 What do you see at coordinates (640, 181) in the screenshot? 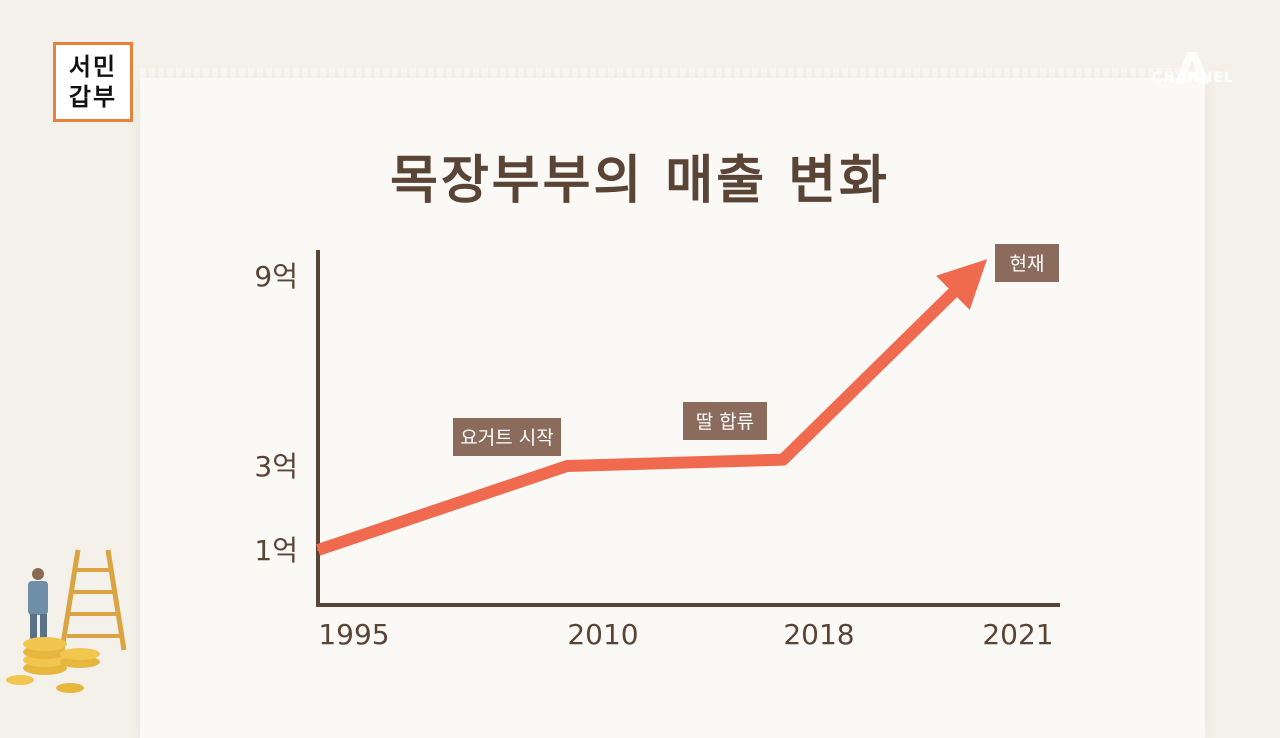
I see `chart-title: 목장부부의 매출 변화` at bounding box center [640, 181].